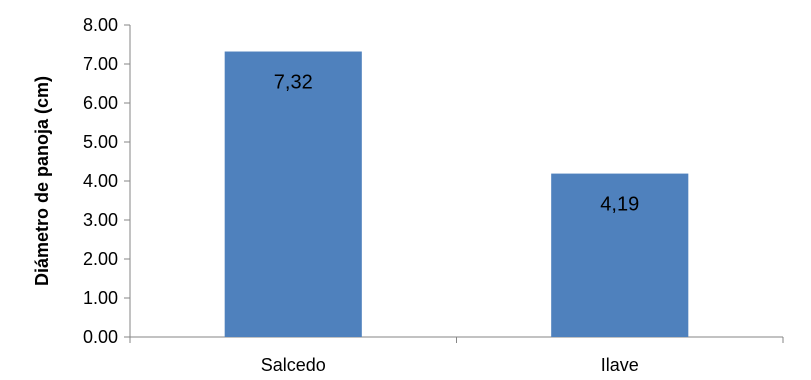  What do you see at coordinates (100, 220) in the screenshot?
I see `y-tick-label: 3.00` at bounding box center [100, 220].